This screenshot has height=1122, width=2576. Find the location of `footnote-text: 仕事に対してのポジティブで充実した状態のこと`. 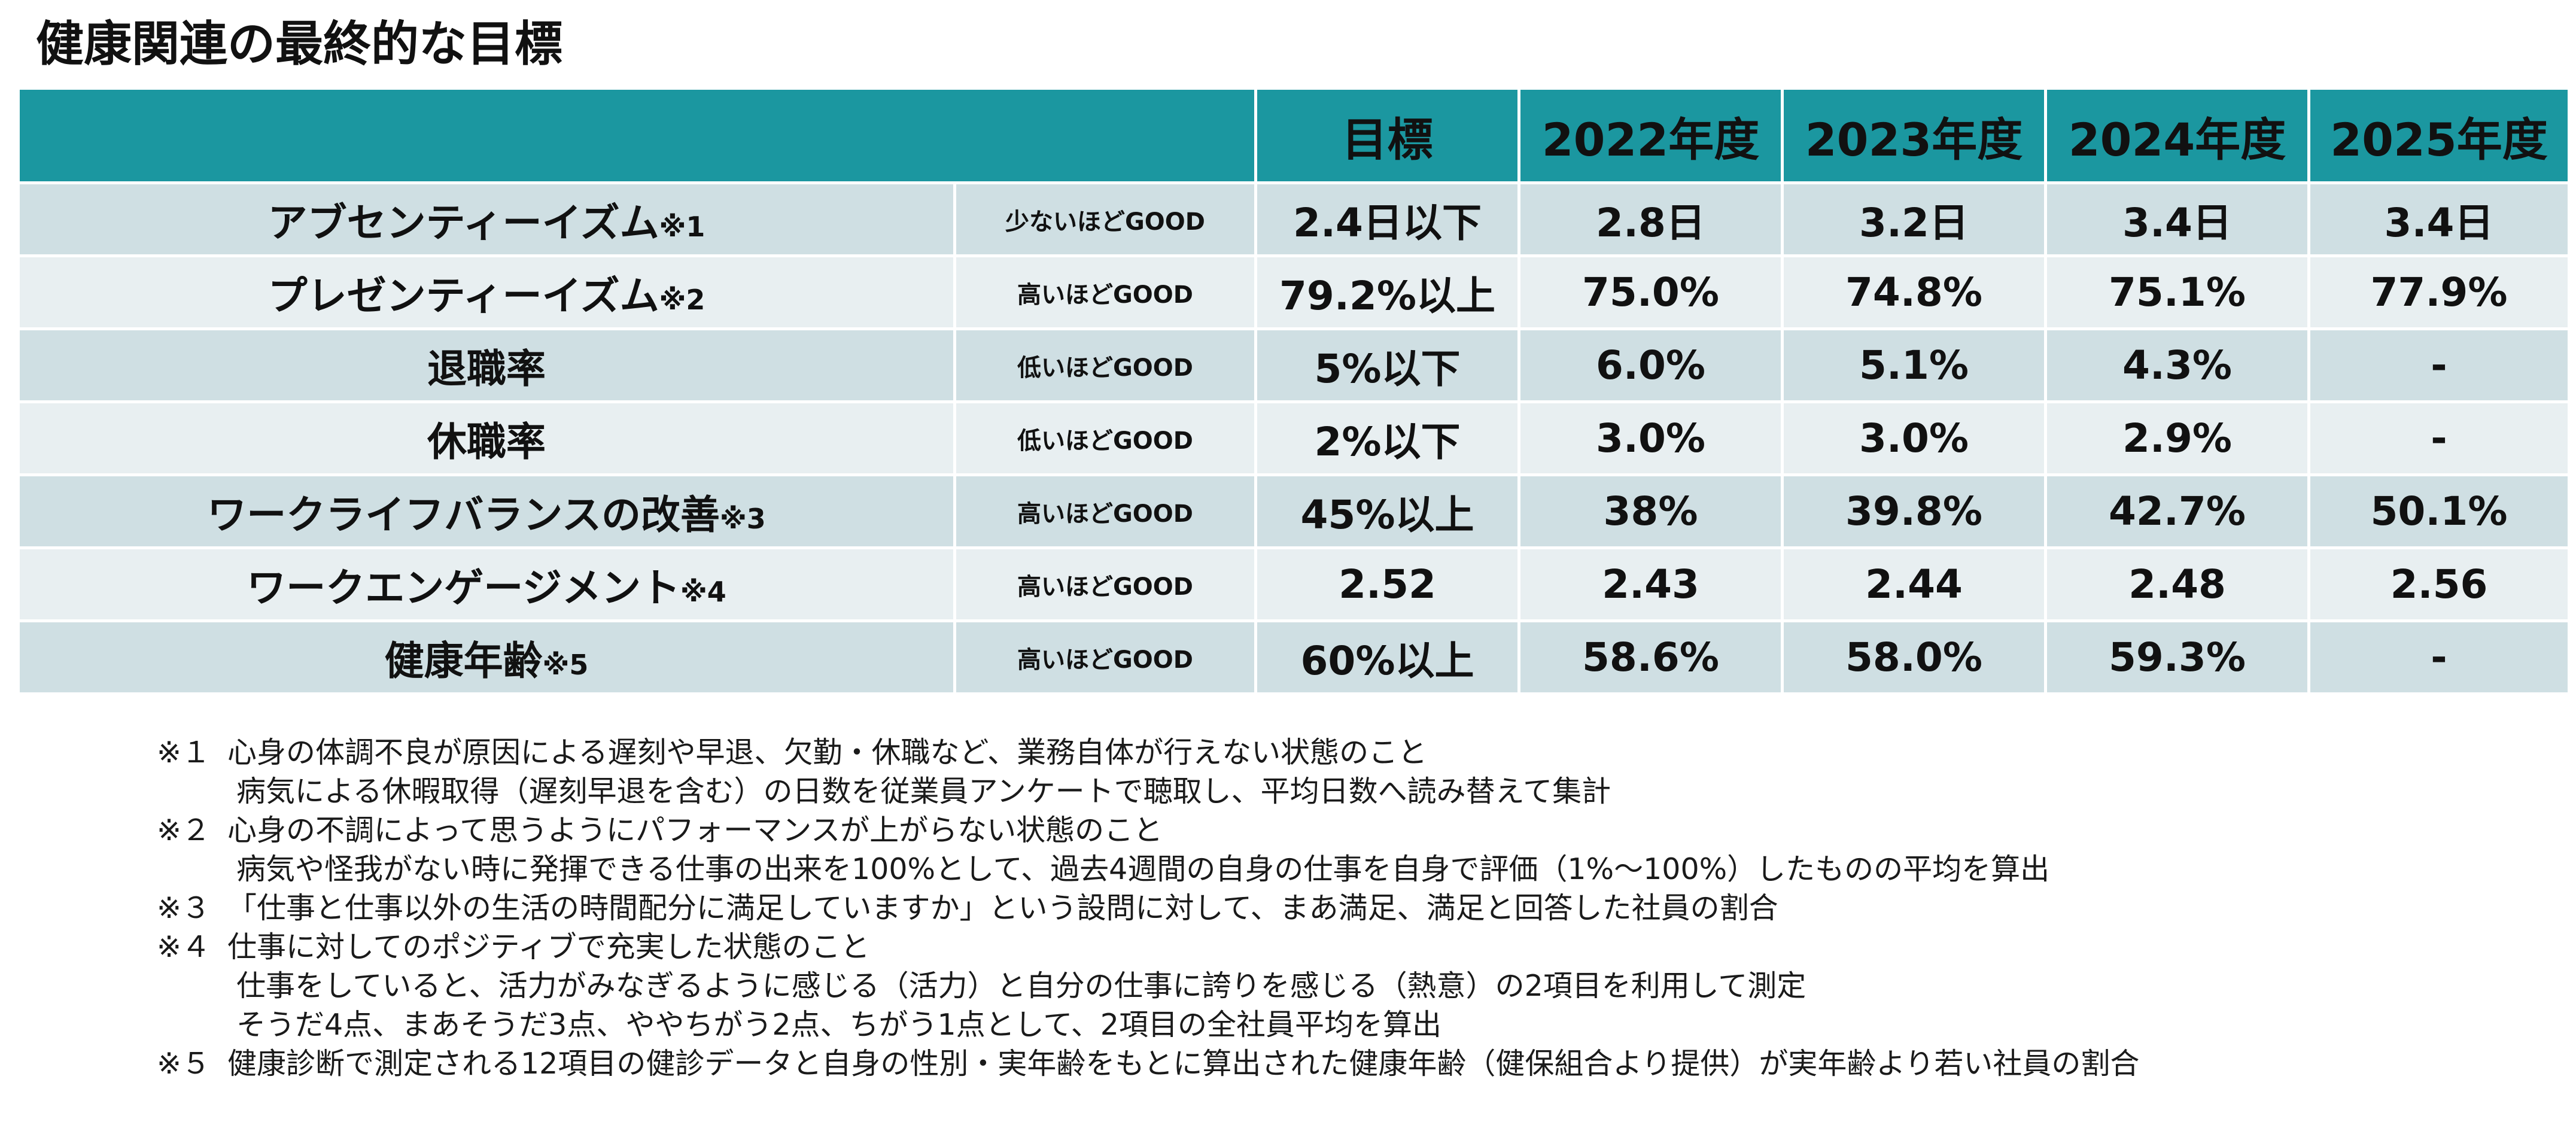

footnote-text: 仕事に対してのポジティブで充実した状態のこと is located at coordinates (548, 947).